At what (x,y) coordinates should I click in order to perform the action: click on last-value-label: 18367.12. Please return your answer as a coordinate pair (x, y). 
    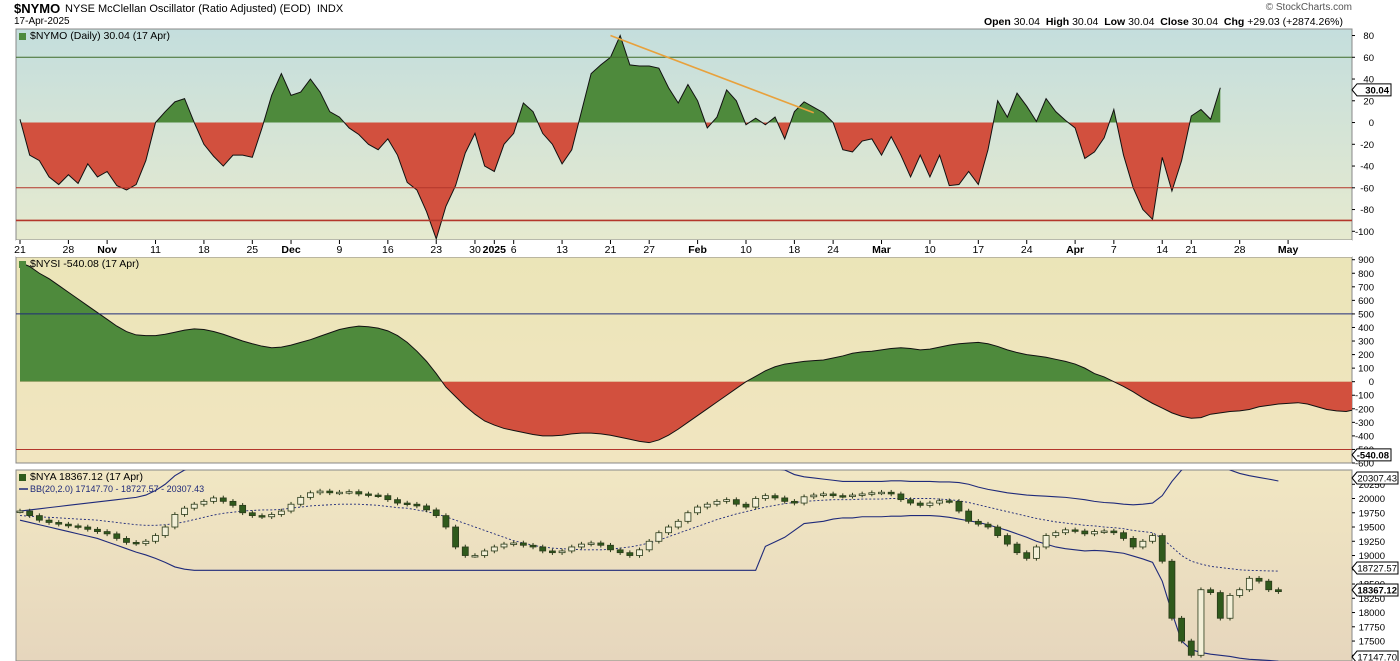
    Looking at the image, I should click on (1377, 591).